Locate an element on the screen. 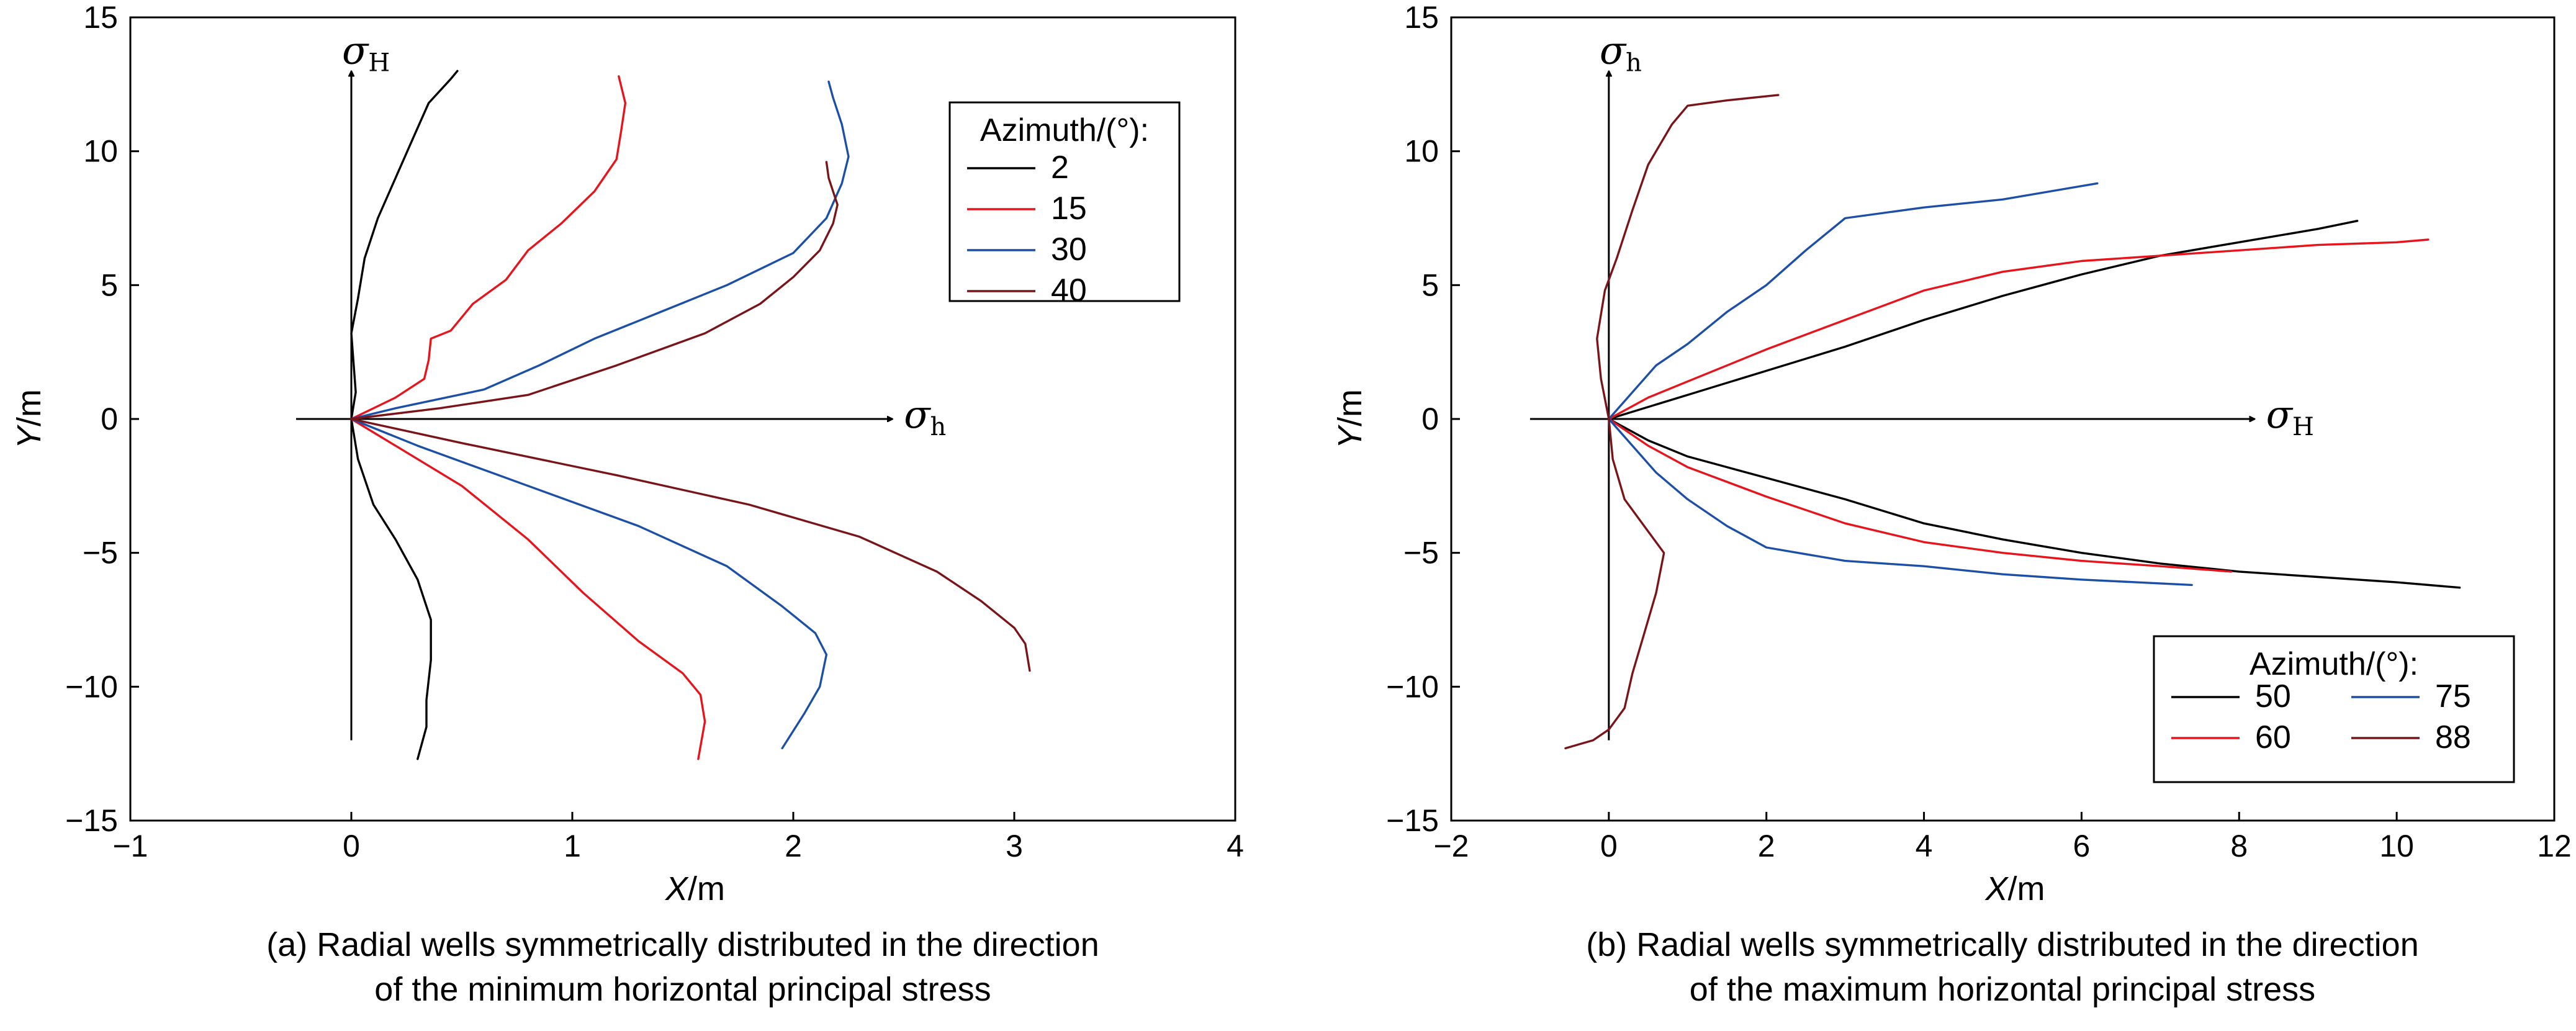  well-trajectory-88-upper is located at coordinates (1688, 257).